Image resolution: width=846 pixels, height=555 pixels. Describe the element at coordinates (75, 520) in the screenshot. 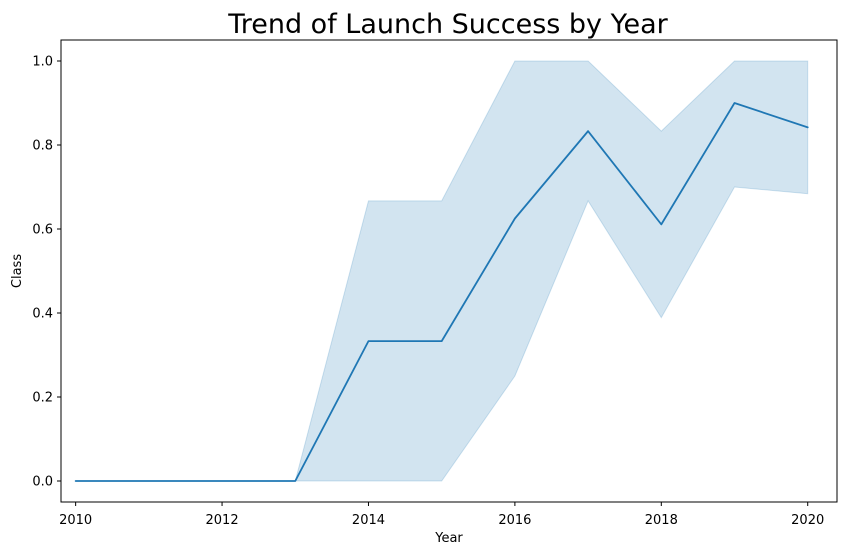

I see `x-tick-label: 2010` at that location.